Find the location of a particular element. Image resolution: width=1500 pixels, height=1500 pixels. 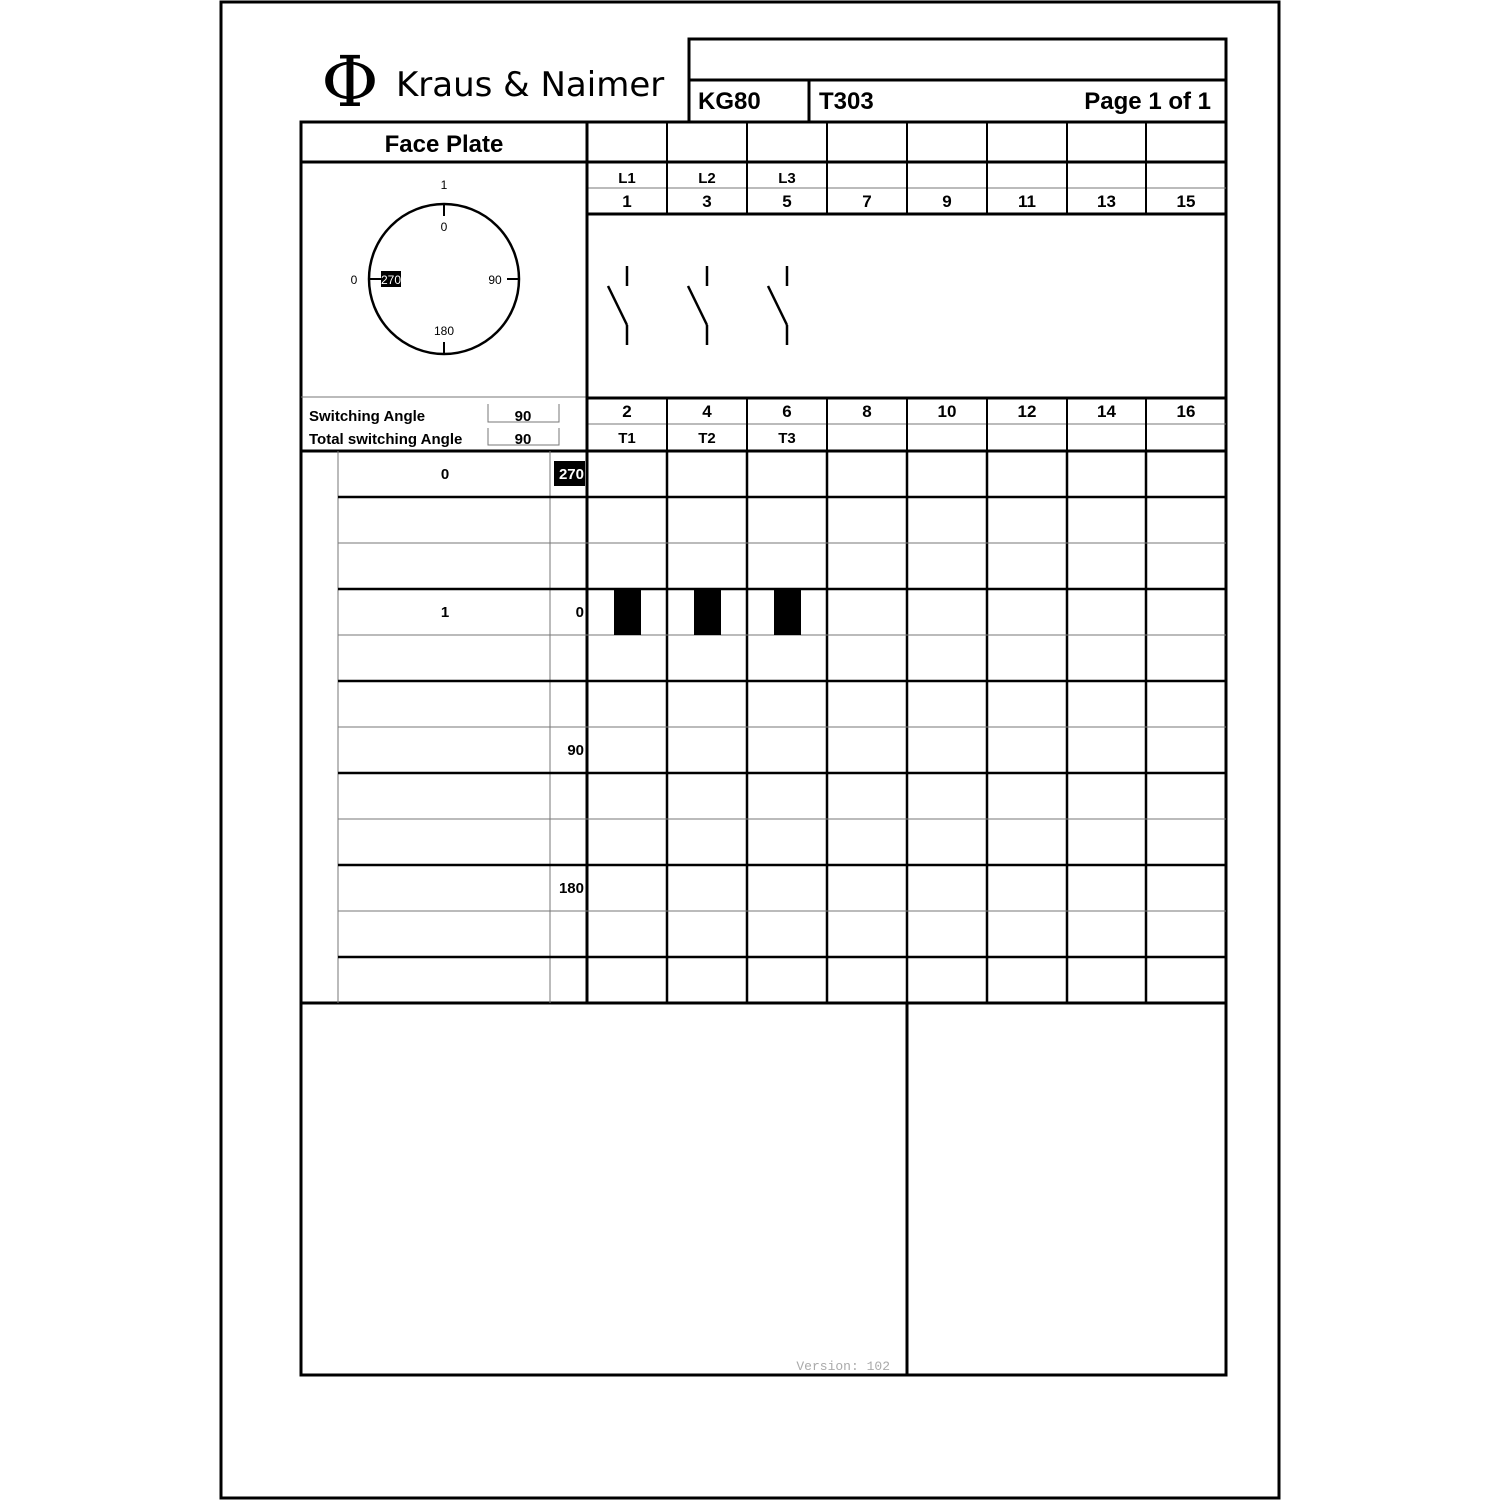

terminal-top: 3 is located at coordinates (706, 201).